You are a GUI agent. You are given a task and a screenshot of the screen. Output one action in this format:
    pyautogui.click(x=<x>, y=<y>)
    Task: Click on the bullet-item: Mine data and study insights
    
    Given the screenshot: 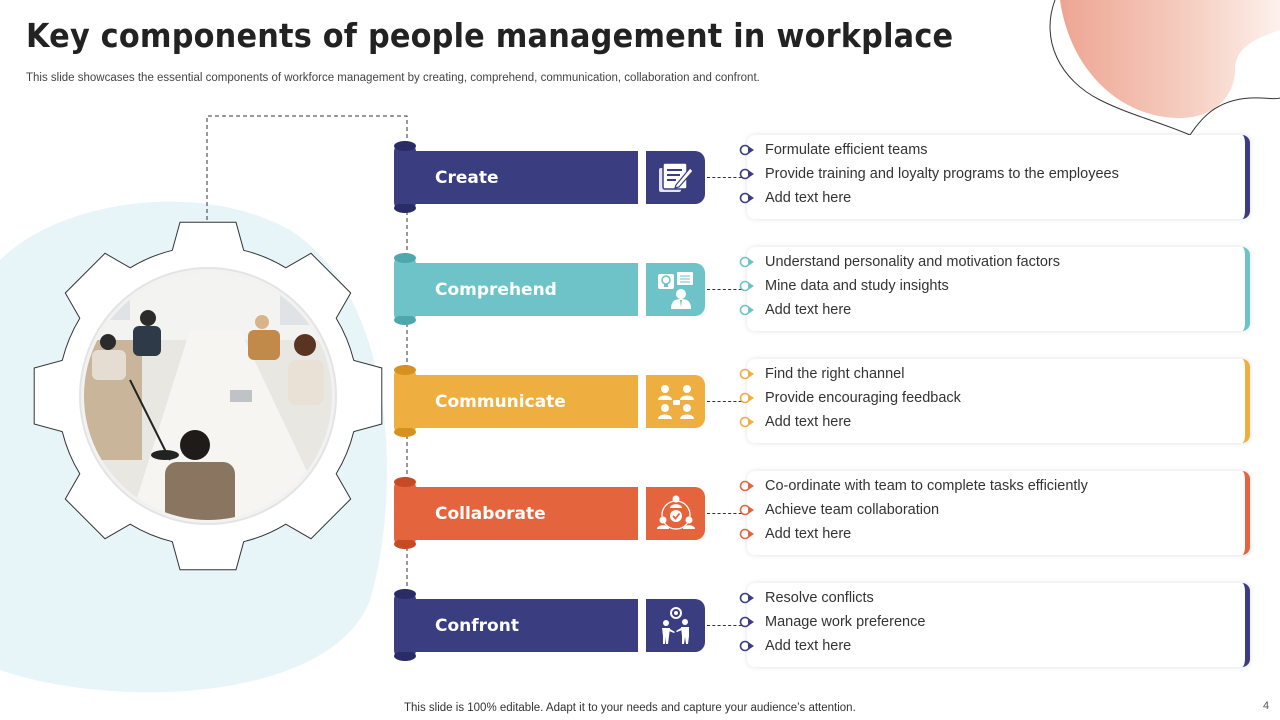 What is the action you would take?
    pyautogui.click(x=992, y=286)
    